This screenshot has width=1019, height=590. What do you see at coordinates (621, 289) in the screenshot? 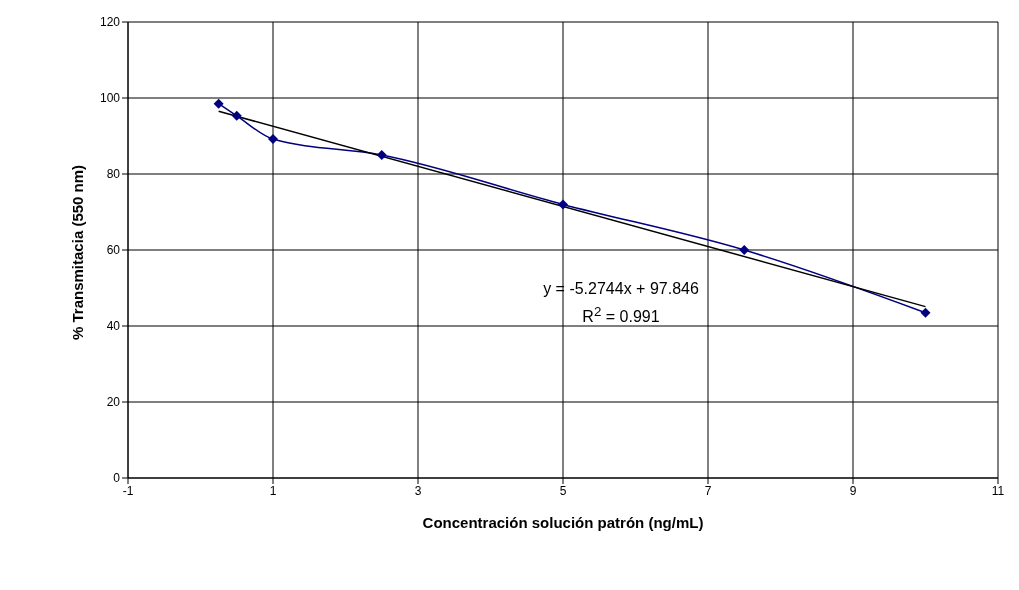
I see `annotation: y = -5.2744x + 97.846` at bounding box center [621, 289].